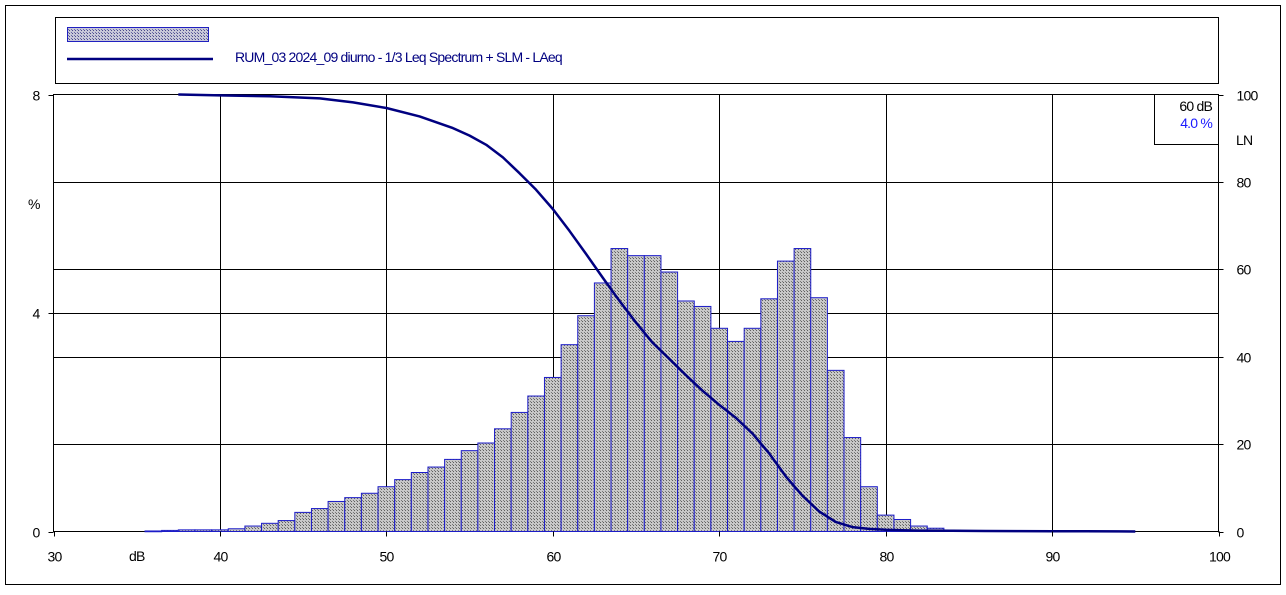 The width and height of the screenshot is (1286, 595). I want to click on x-tick-label: 80, so click(887, 557).